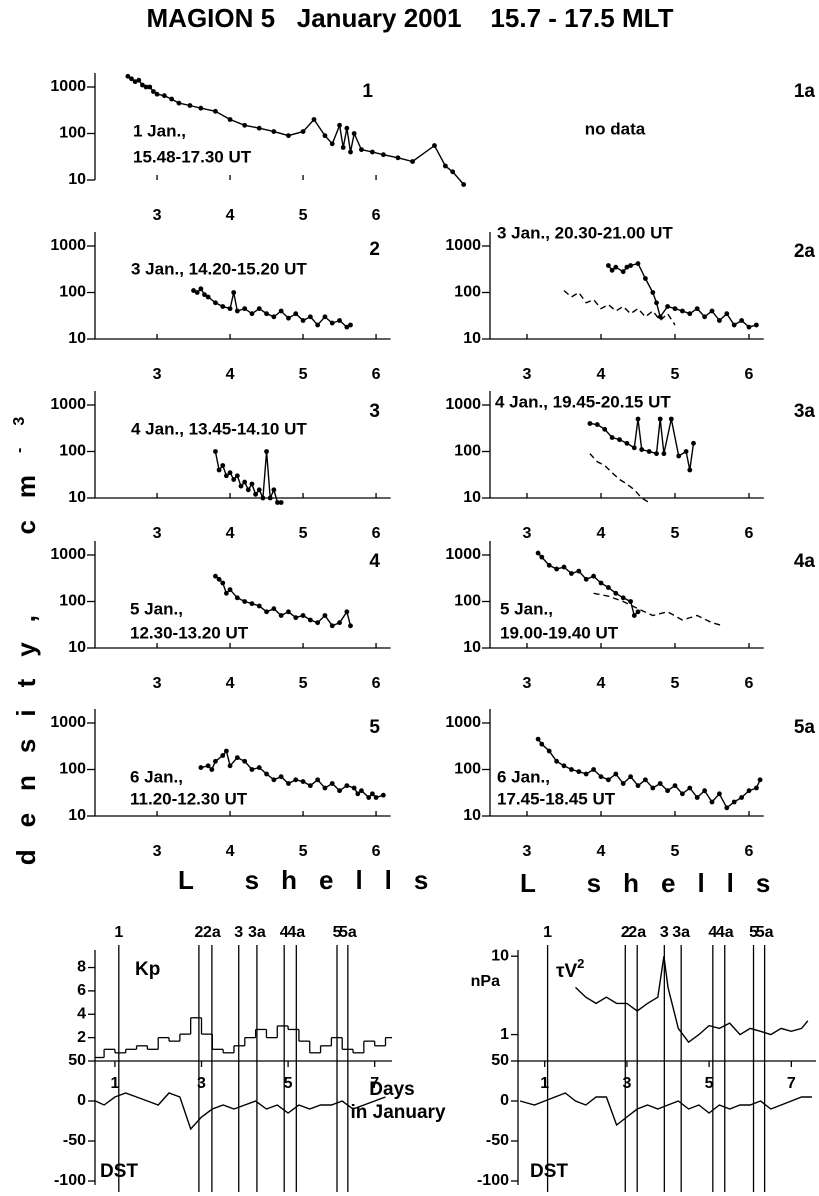  What do you see at coordinates (580, 963) in the screenshot?
I see `upper-label-sup: 2` at bounding box center [580, 963].